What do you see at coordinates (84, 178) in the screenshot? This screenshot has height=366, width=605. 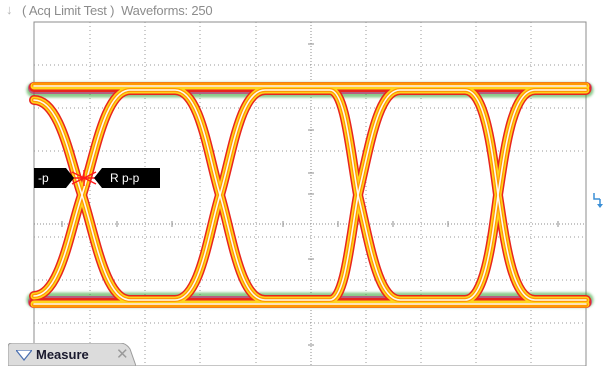 I see `crossing-cursor` at bounding box center [84, 178].